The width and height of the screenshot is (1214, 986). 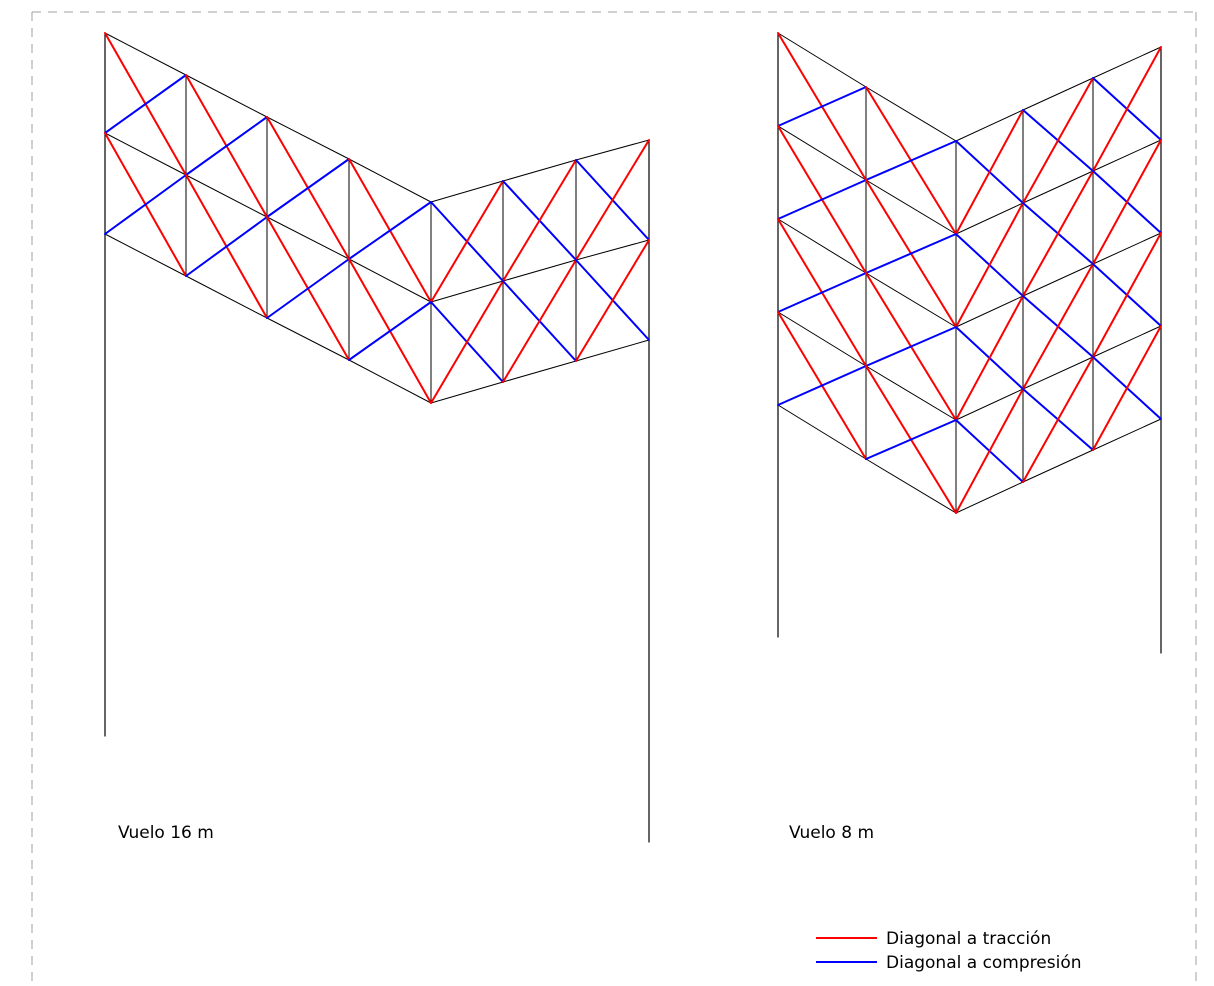 What do you see at coordinates (166, 833) in the screenshot?
I see `left-truss-label: Vuelo 16 m` at bounding box center [166, 833].